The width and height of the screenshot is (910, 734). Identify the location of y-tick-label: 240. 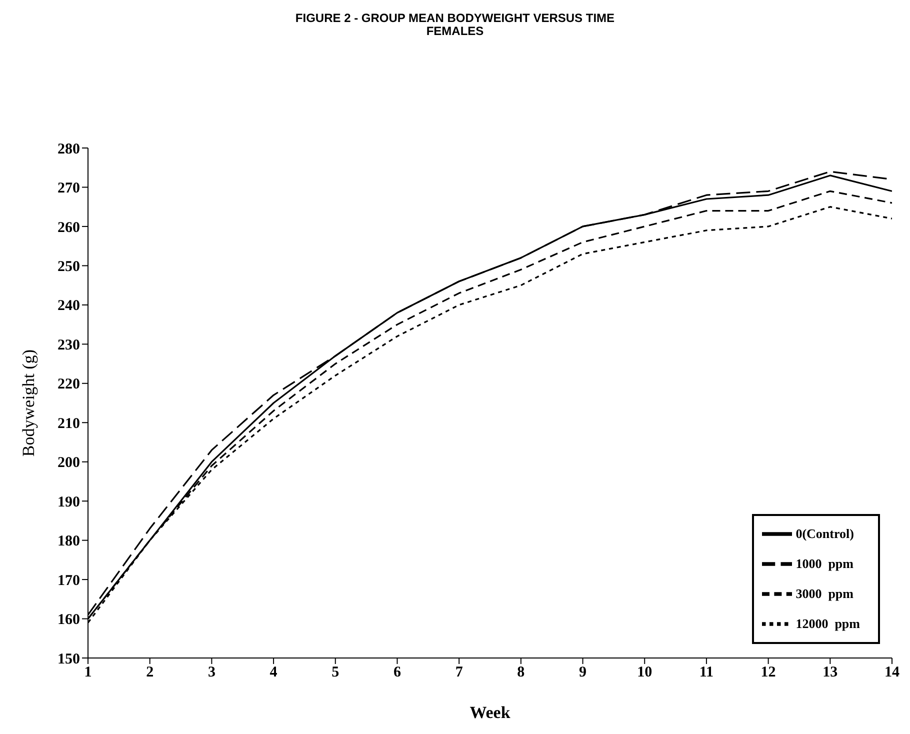
(69, 306).